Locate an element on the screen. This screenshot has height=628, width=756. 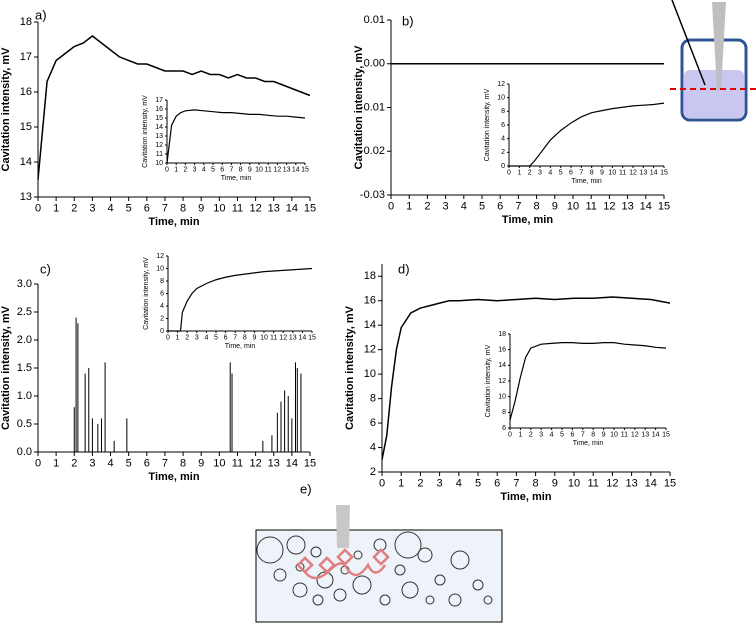
panel-label: a) is located at coordinates (41, 14).